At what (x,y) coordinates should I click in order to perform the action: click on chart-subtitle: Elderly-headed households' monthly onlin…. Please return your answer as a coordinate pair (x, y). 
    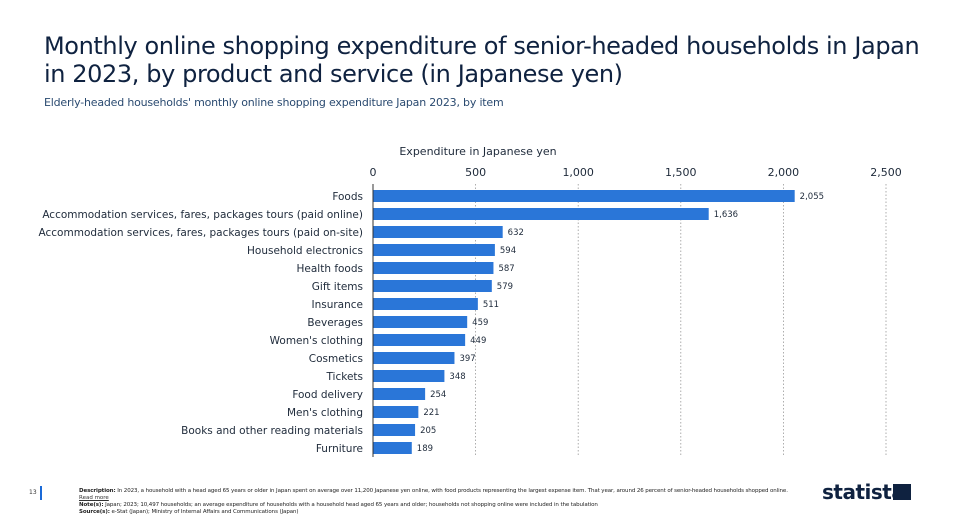
    Looking at the image, I should click on (274, 102).